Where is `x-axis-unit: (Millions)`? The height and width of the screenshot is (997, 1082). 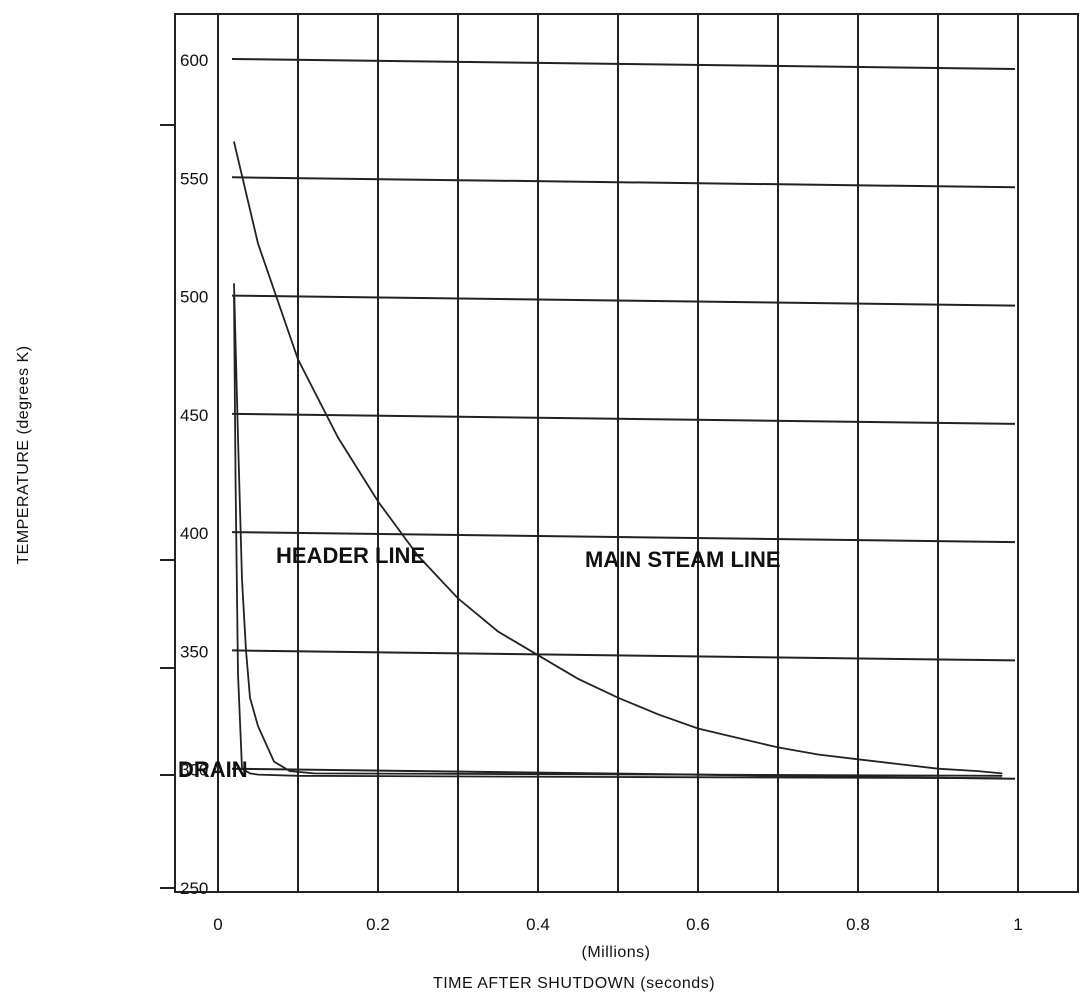
x-axis-unit: (Millions) is located at coordinates (616, 952).